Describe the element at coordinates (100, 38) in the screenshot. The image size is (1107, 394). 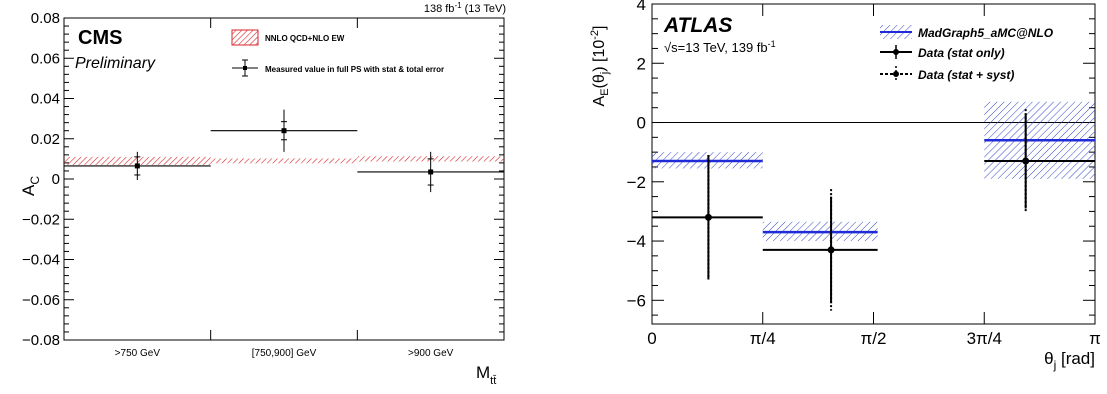
I see `cms-experiment-label: CMS` at that location.